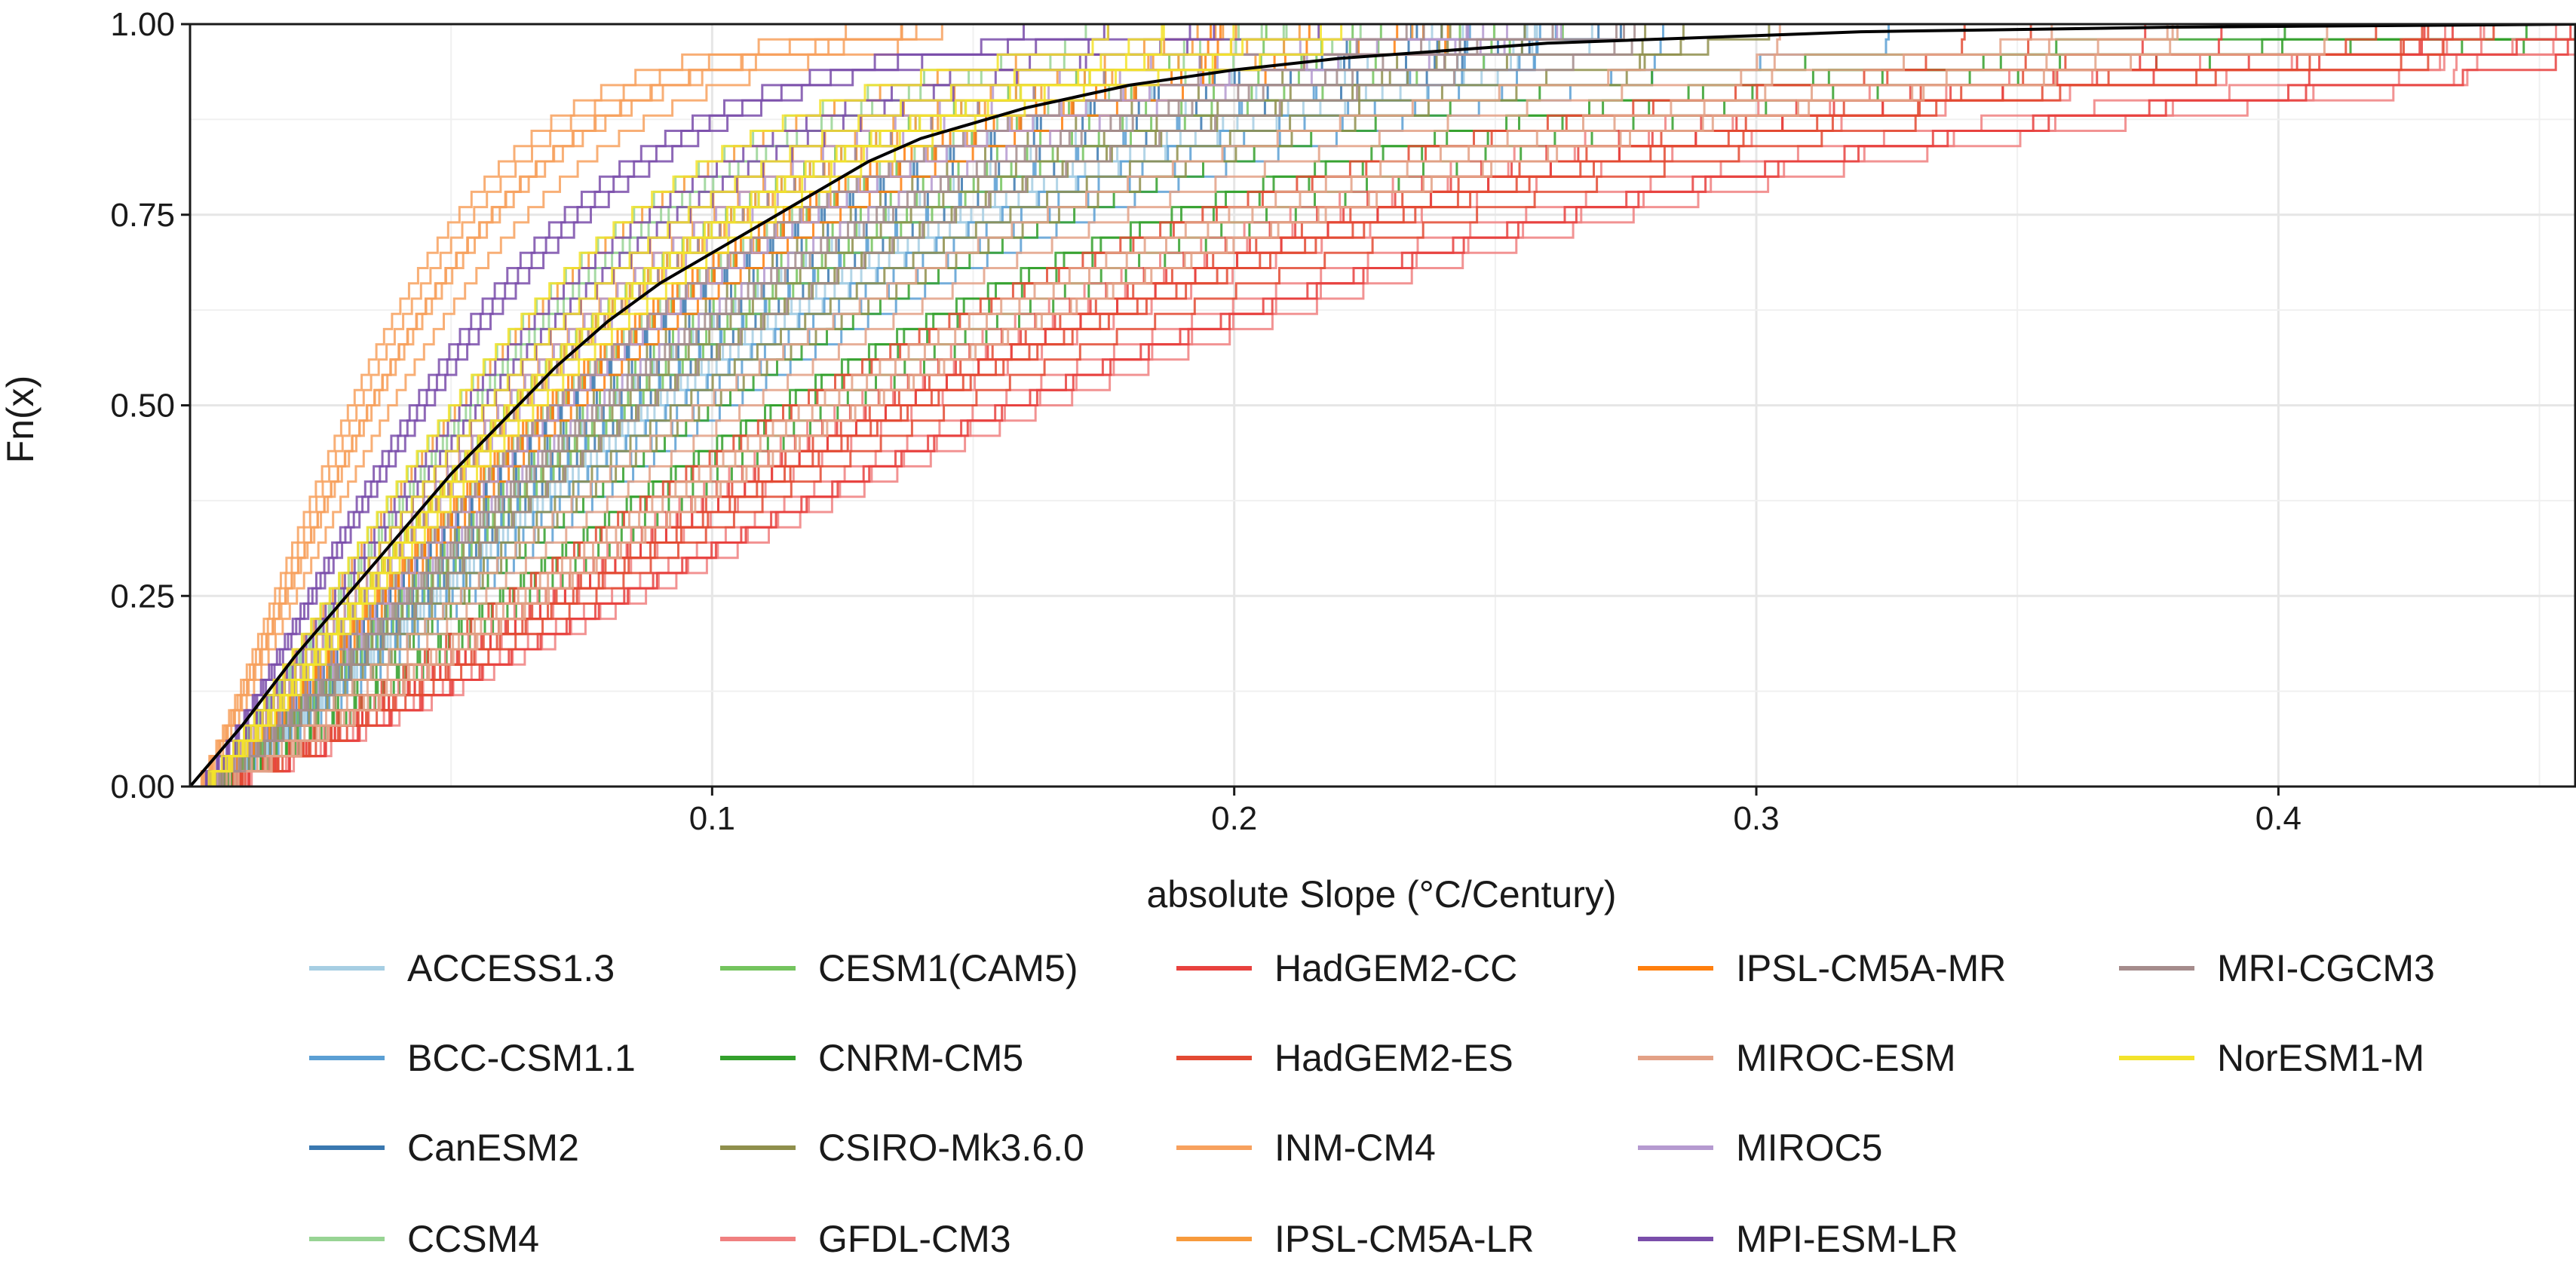 The height and width of the screenshot is (1288, 2576). What do you see at coordinates (1809, 1148) in the screenshot?
I see `legend-label: MIROC5` at bounding box center [1809, 1148].